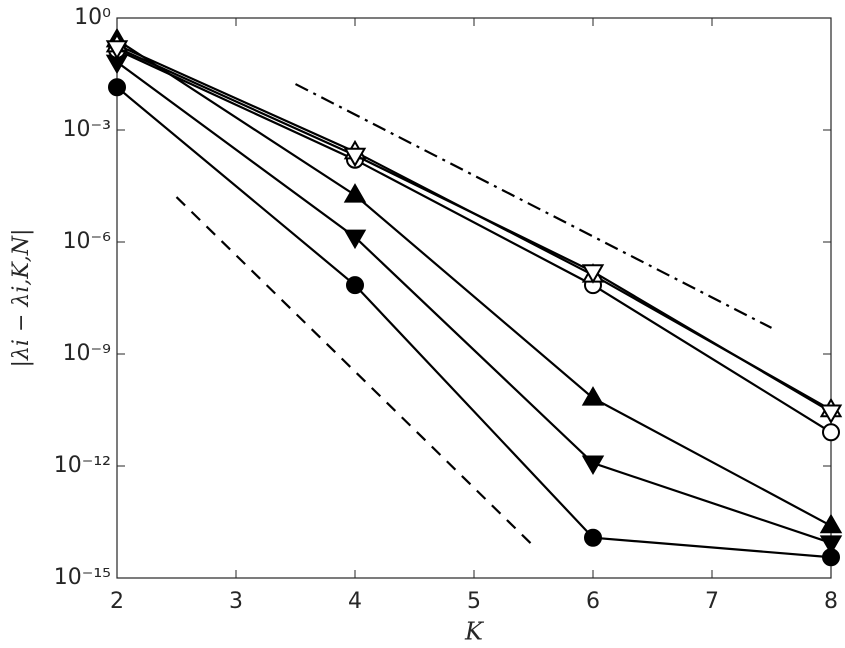  I want to click on x-tick-label: 8, so click(831, 601).